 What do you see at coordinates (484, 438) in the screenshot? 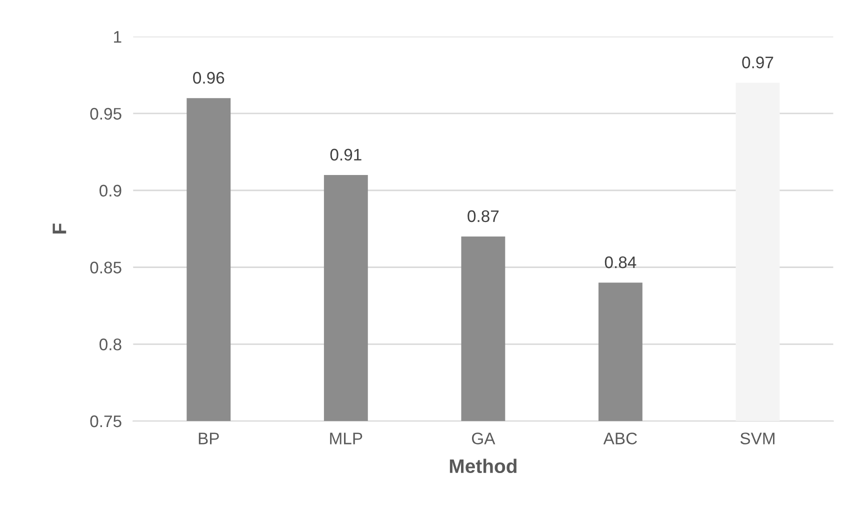
I see `x-tick-label: GA` at bounding box center [484, 438].